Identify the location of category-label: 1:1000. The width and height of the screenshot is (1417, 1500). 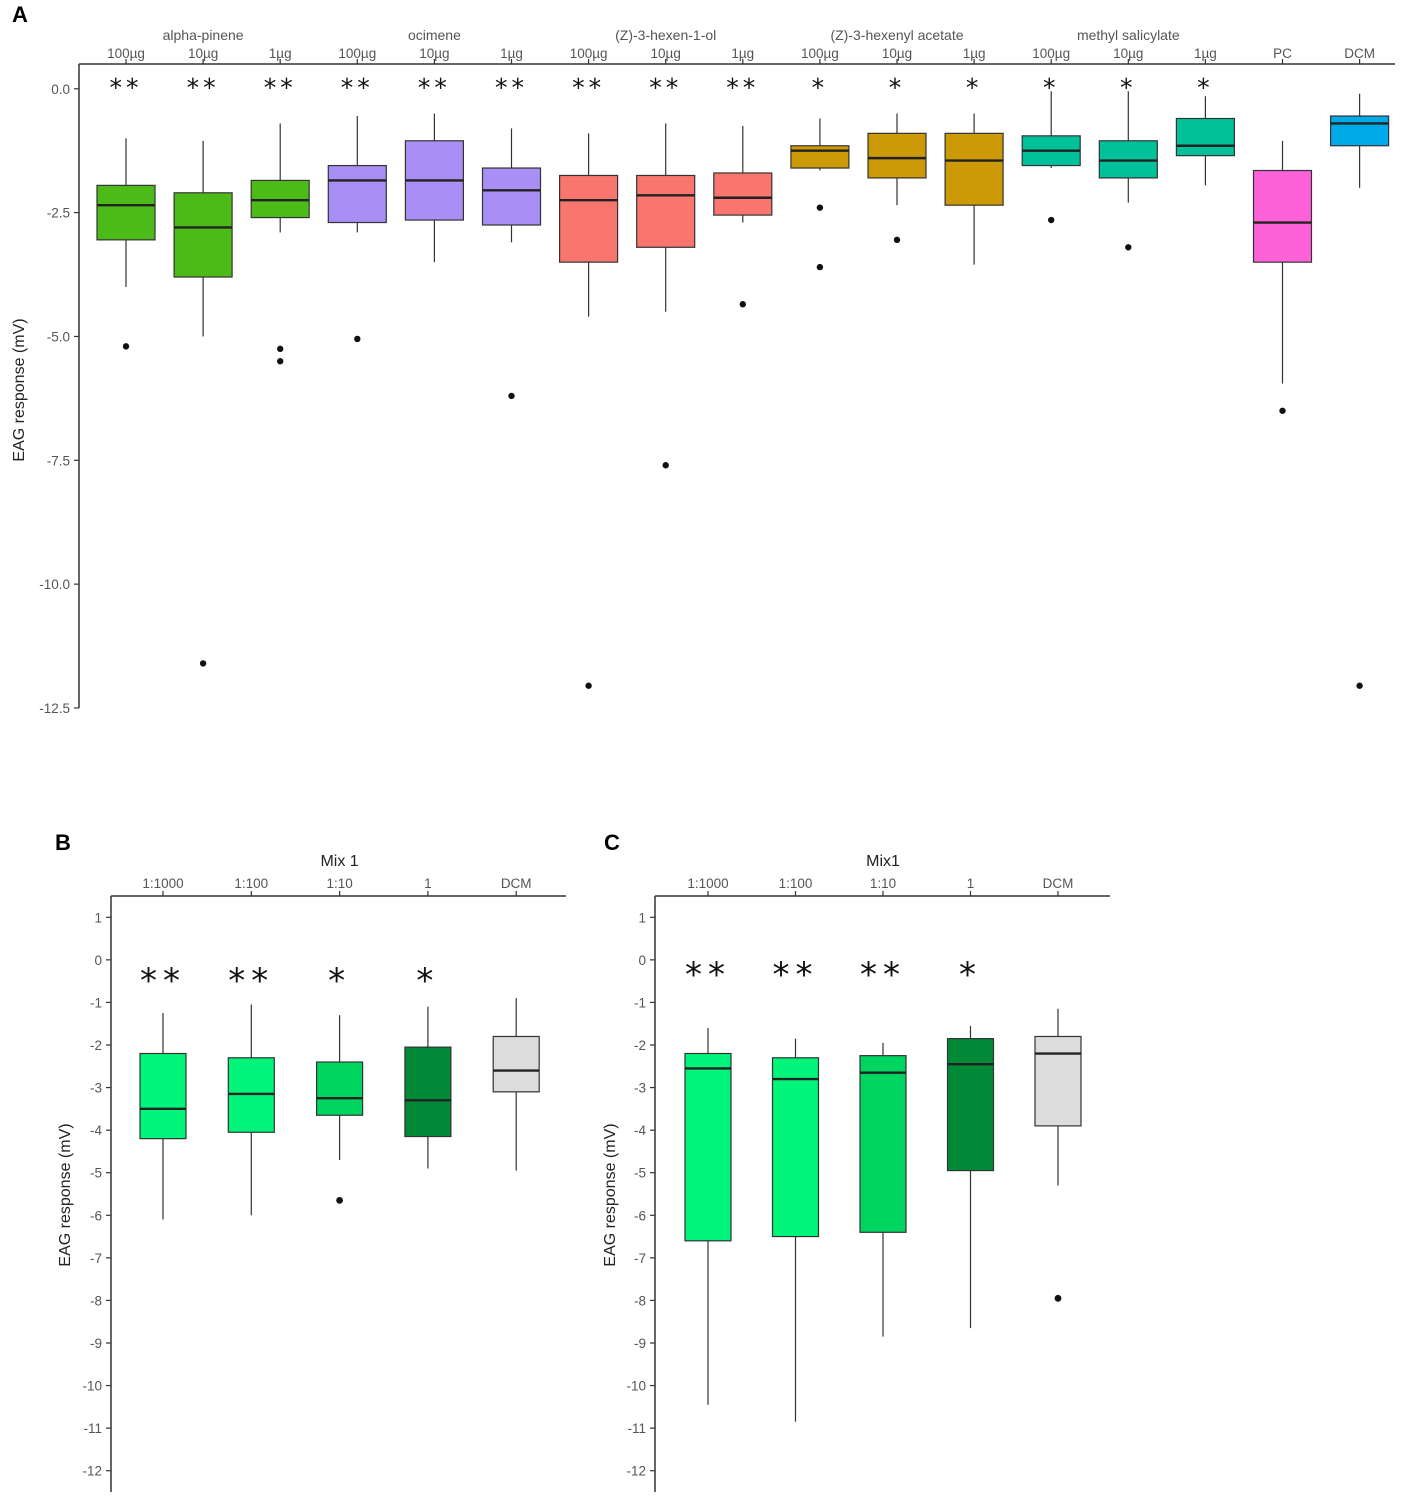
(162, 883).